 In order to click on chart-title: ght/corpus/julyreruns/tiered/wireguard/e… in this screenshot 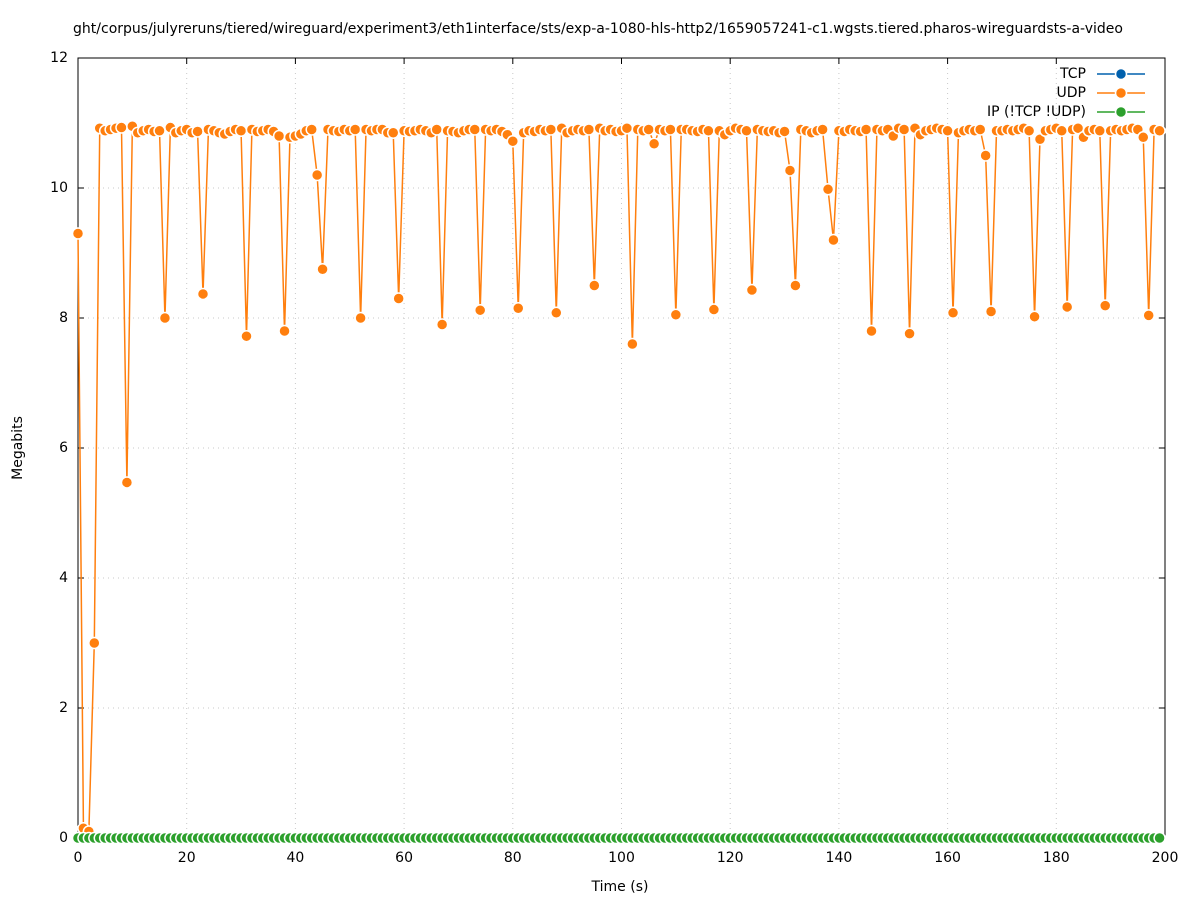, I will do `click(598, 29)`.